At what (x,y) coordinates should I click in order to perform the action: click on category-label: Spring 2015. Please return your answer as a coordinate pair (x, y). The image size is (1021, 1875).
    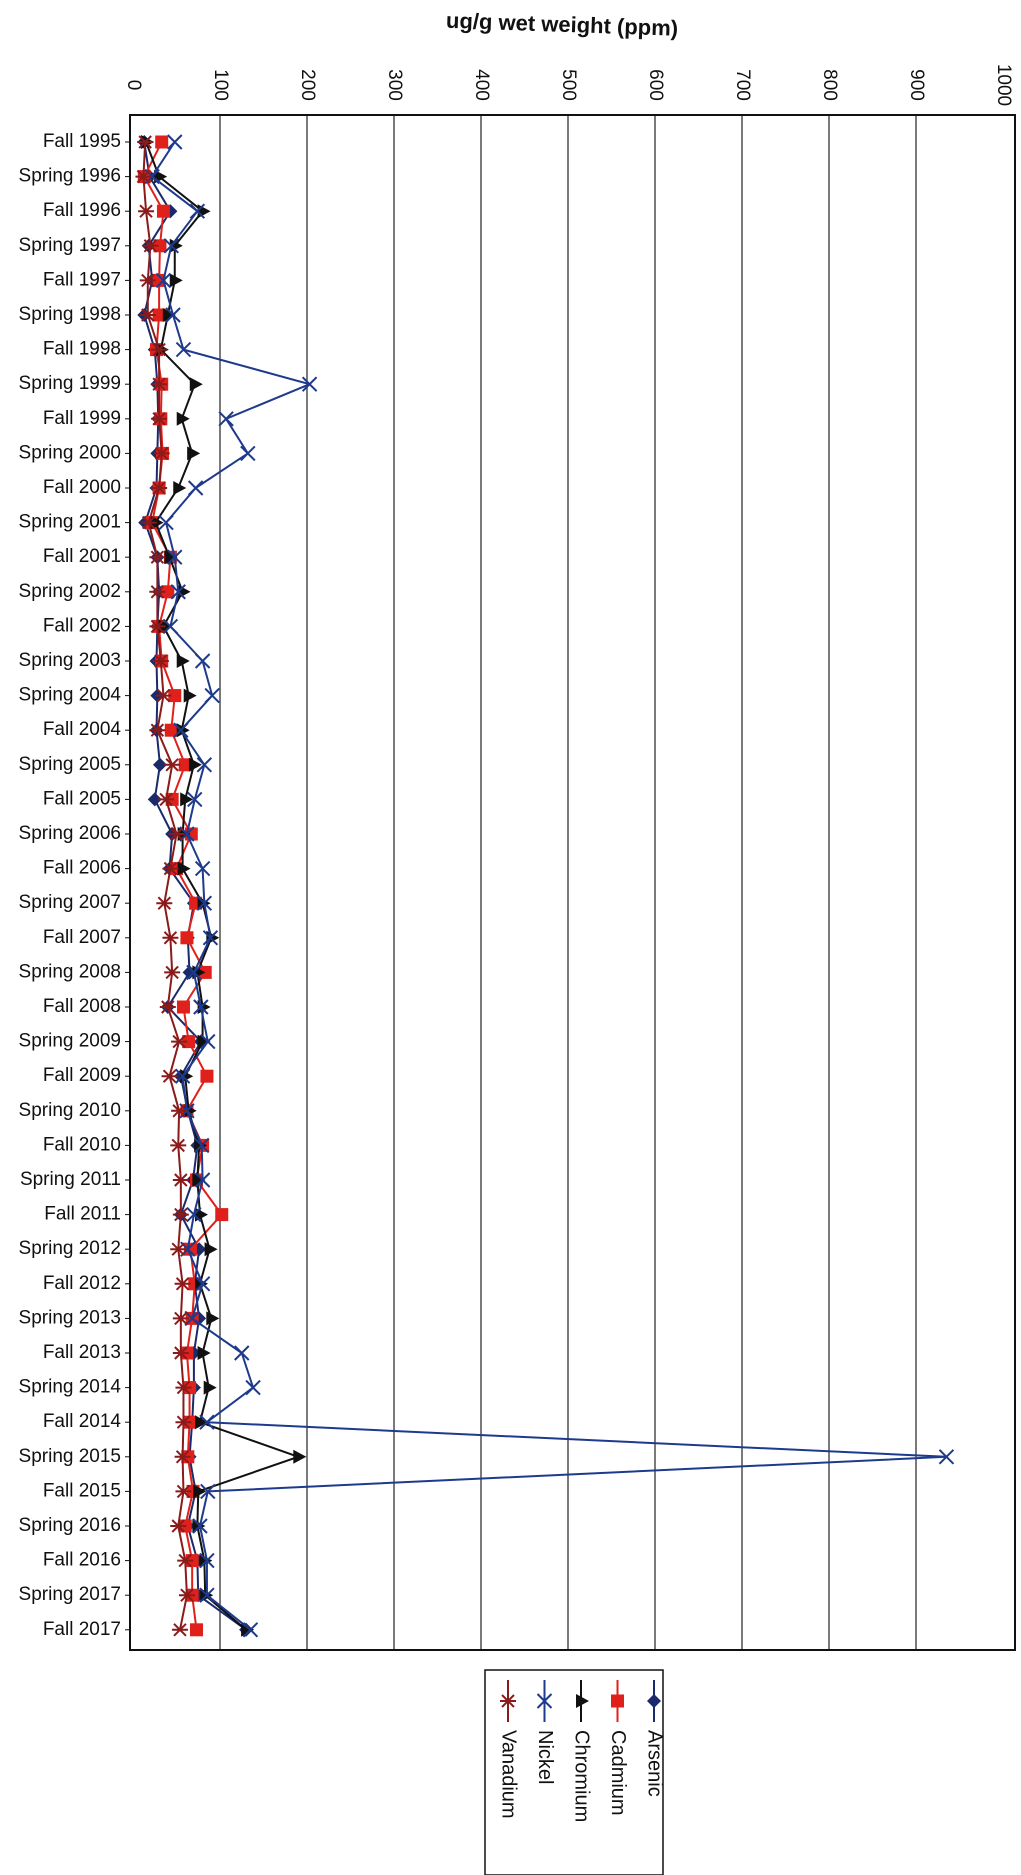
    Looking at the image, I should click on (70, 1456).